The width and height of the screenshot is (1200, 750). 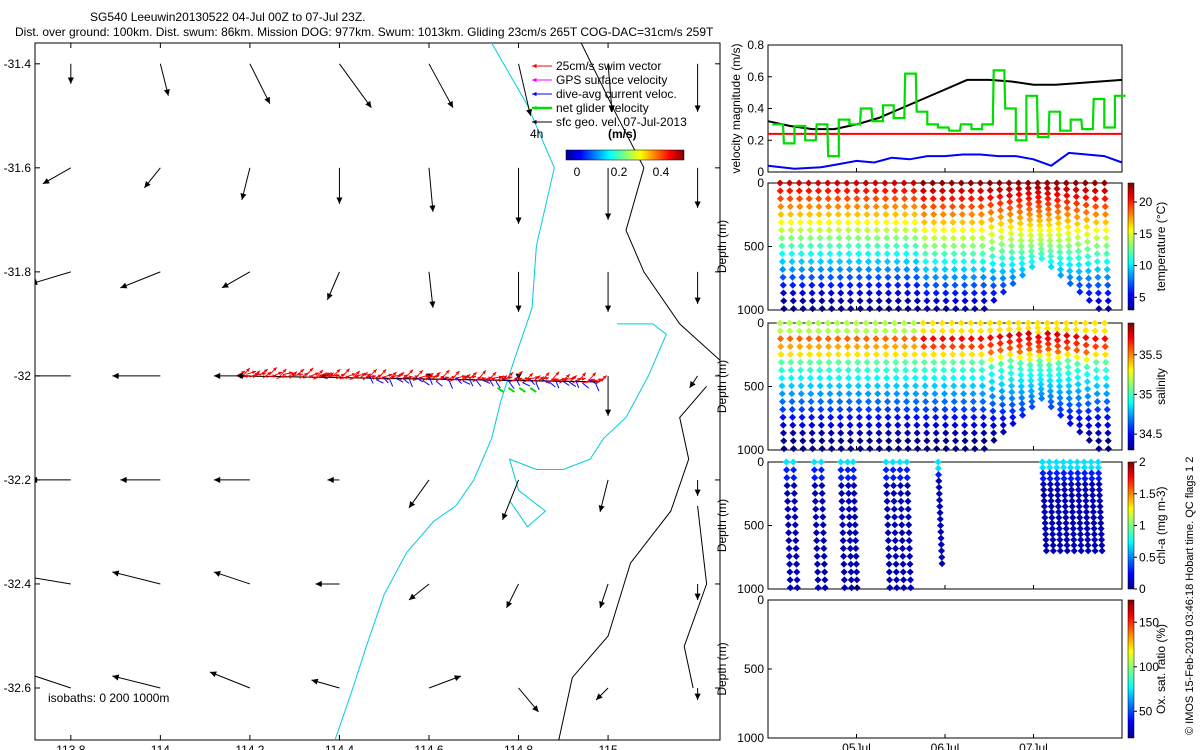 What do you see at coordinates (760, 183) in the screenshot?
I see `section-y-tick-label: 0` at bounding box center [760, 183].